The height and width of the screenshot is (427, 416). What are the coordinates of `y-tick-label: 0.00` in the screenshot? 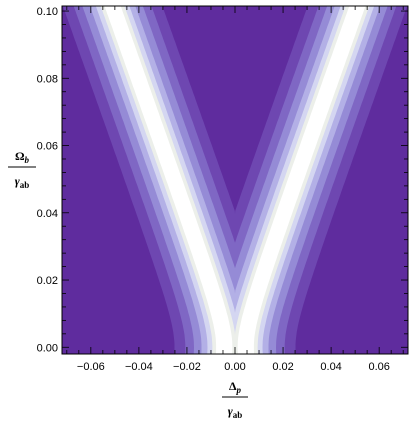 It's located at (47, 348).